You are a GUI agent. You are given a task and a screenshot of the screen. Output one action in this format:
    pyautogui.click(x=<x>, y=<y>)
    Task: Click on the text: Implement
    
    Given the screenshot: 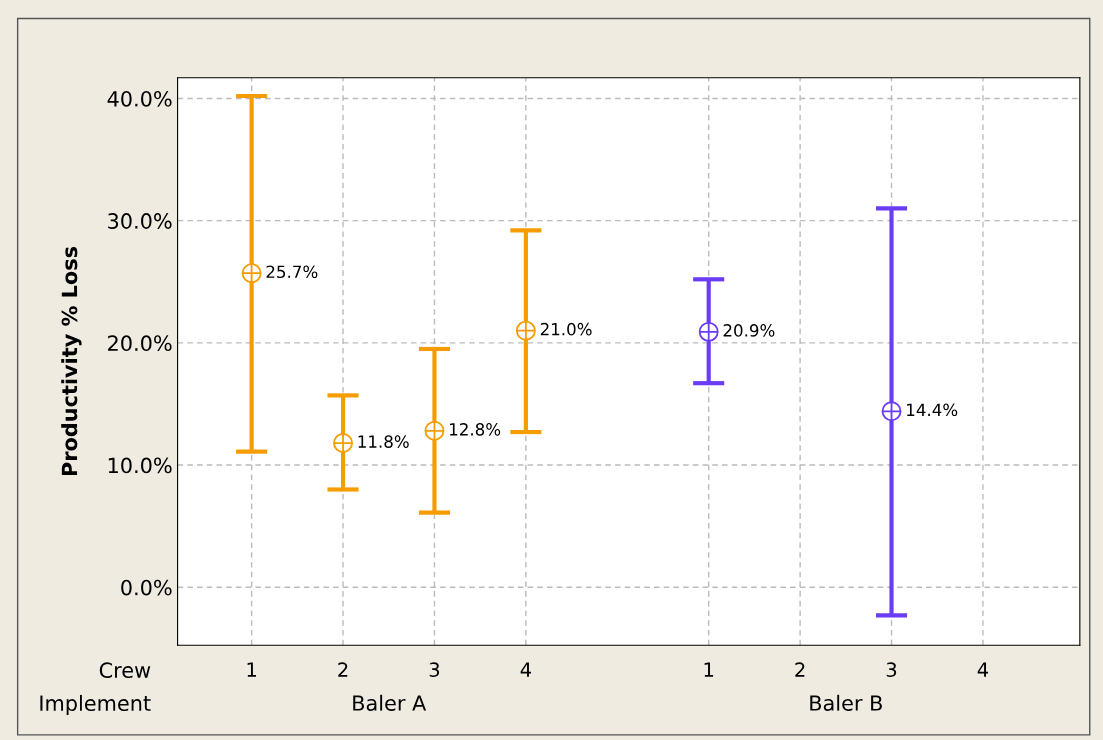 What is the action you would take?
    pyautogui.click(x=95, y=705)
    